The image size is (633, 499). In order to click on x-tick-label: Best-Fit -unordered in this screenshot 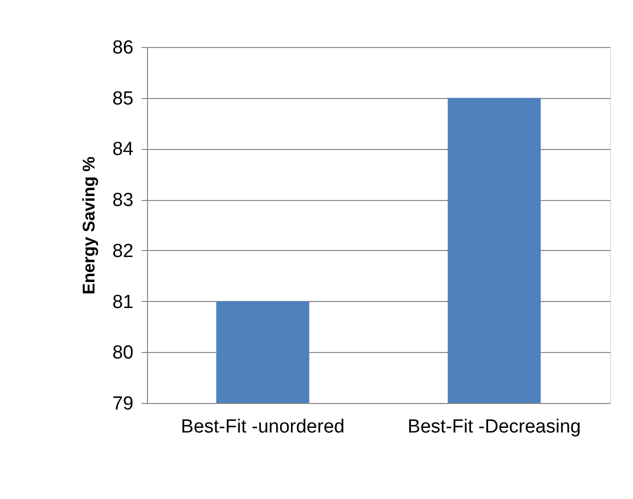, I will do `click(262, 427)`.